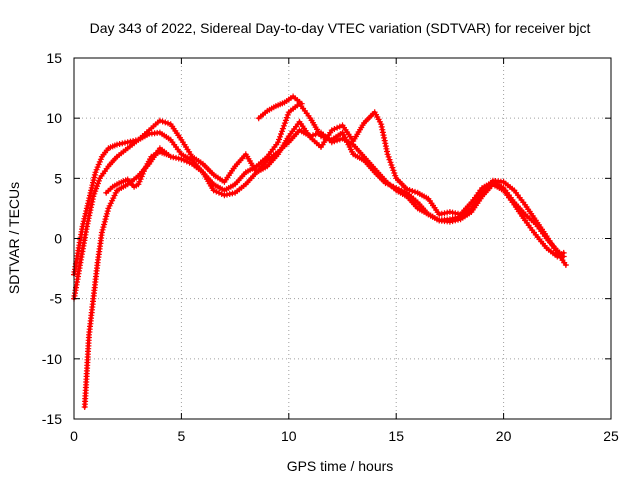  What do you see at coordinates (74, 436) in the screenshot?
I see `x-tick-label: 0` at bounding box center [74, 436].